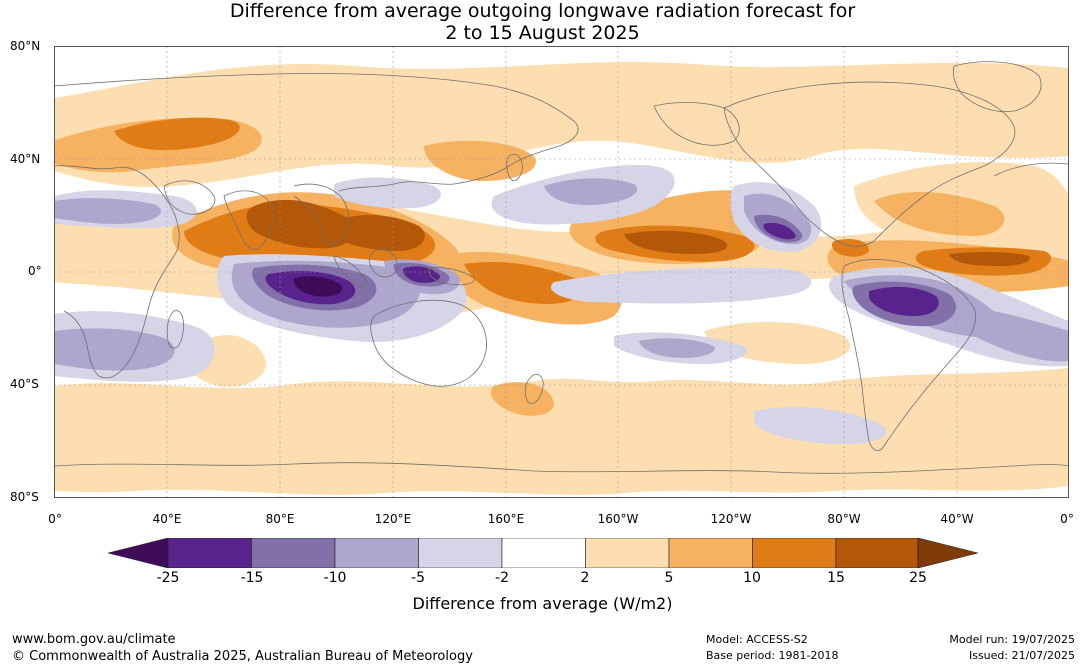 The image size is (1085, 667). Describe the element at coordinates (55, 519) in the screenshot. I see `lon-label-0-west: 0°` at that location.